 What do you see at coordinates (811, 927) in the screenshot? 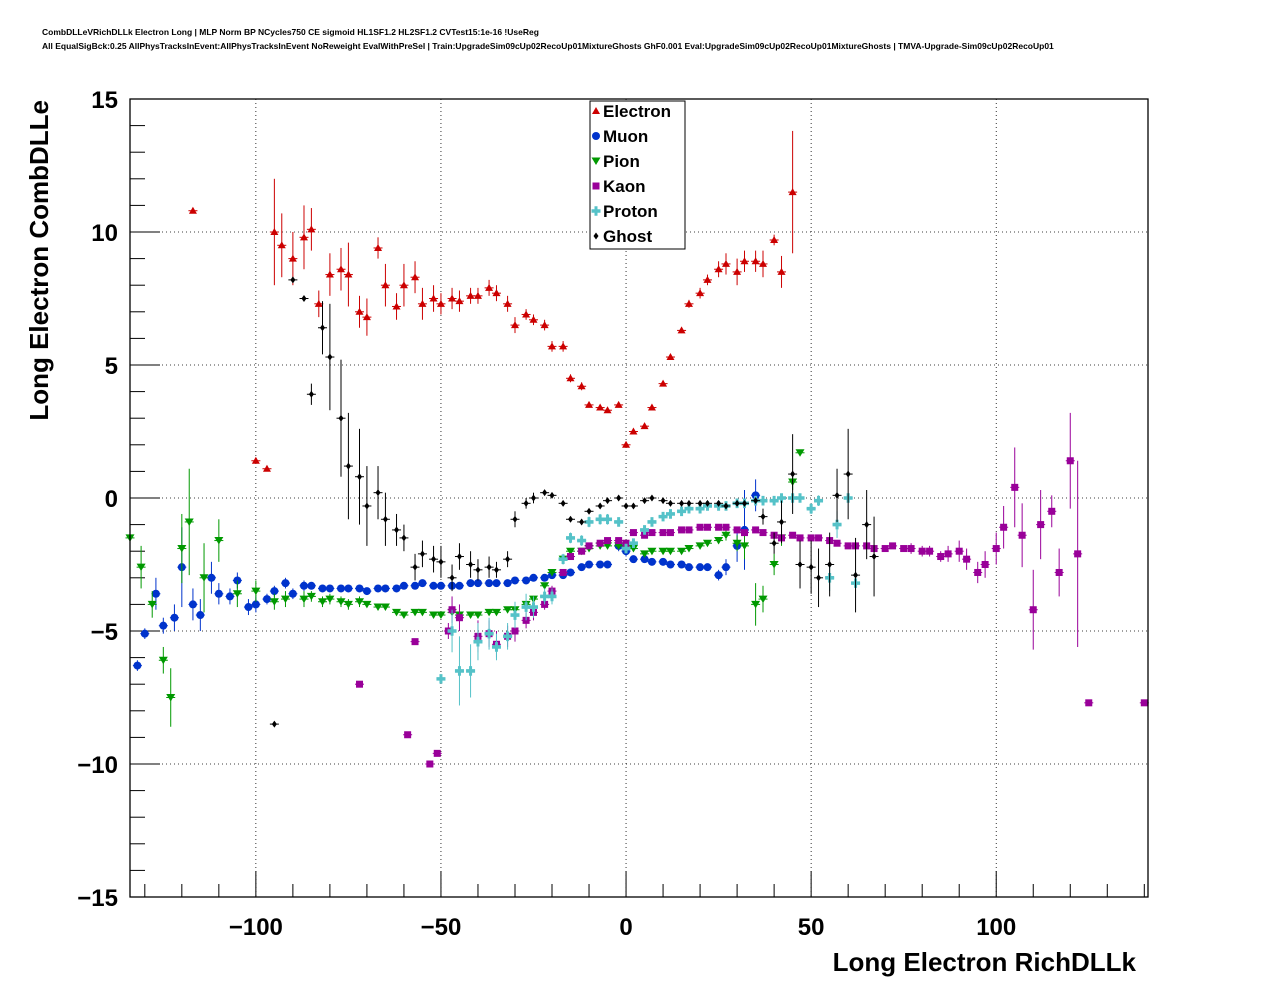
I see `x-tick-label: 50` at bounding box center [811, 927].